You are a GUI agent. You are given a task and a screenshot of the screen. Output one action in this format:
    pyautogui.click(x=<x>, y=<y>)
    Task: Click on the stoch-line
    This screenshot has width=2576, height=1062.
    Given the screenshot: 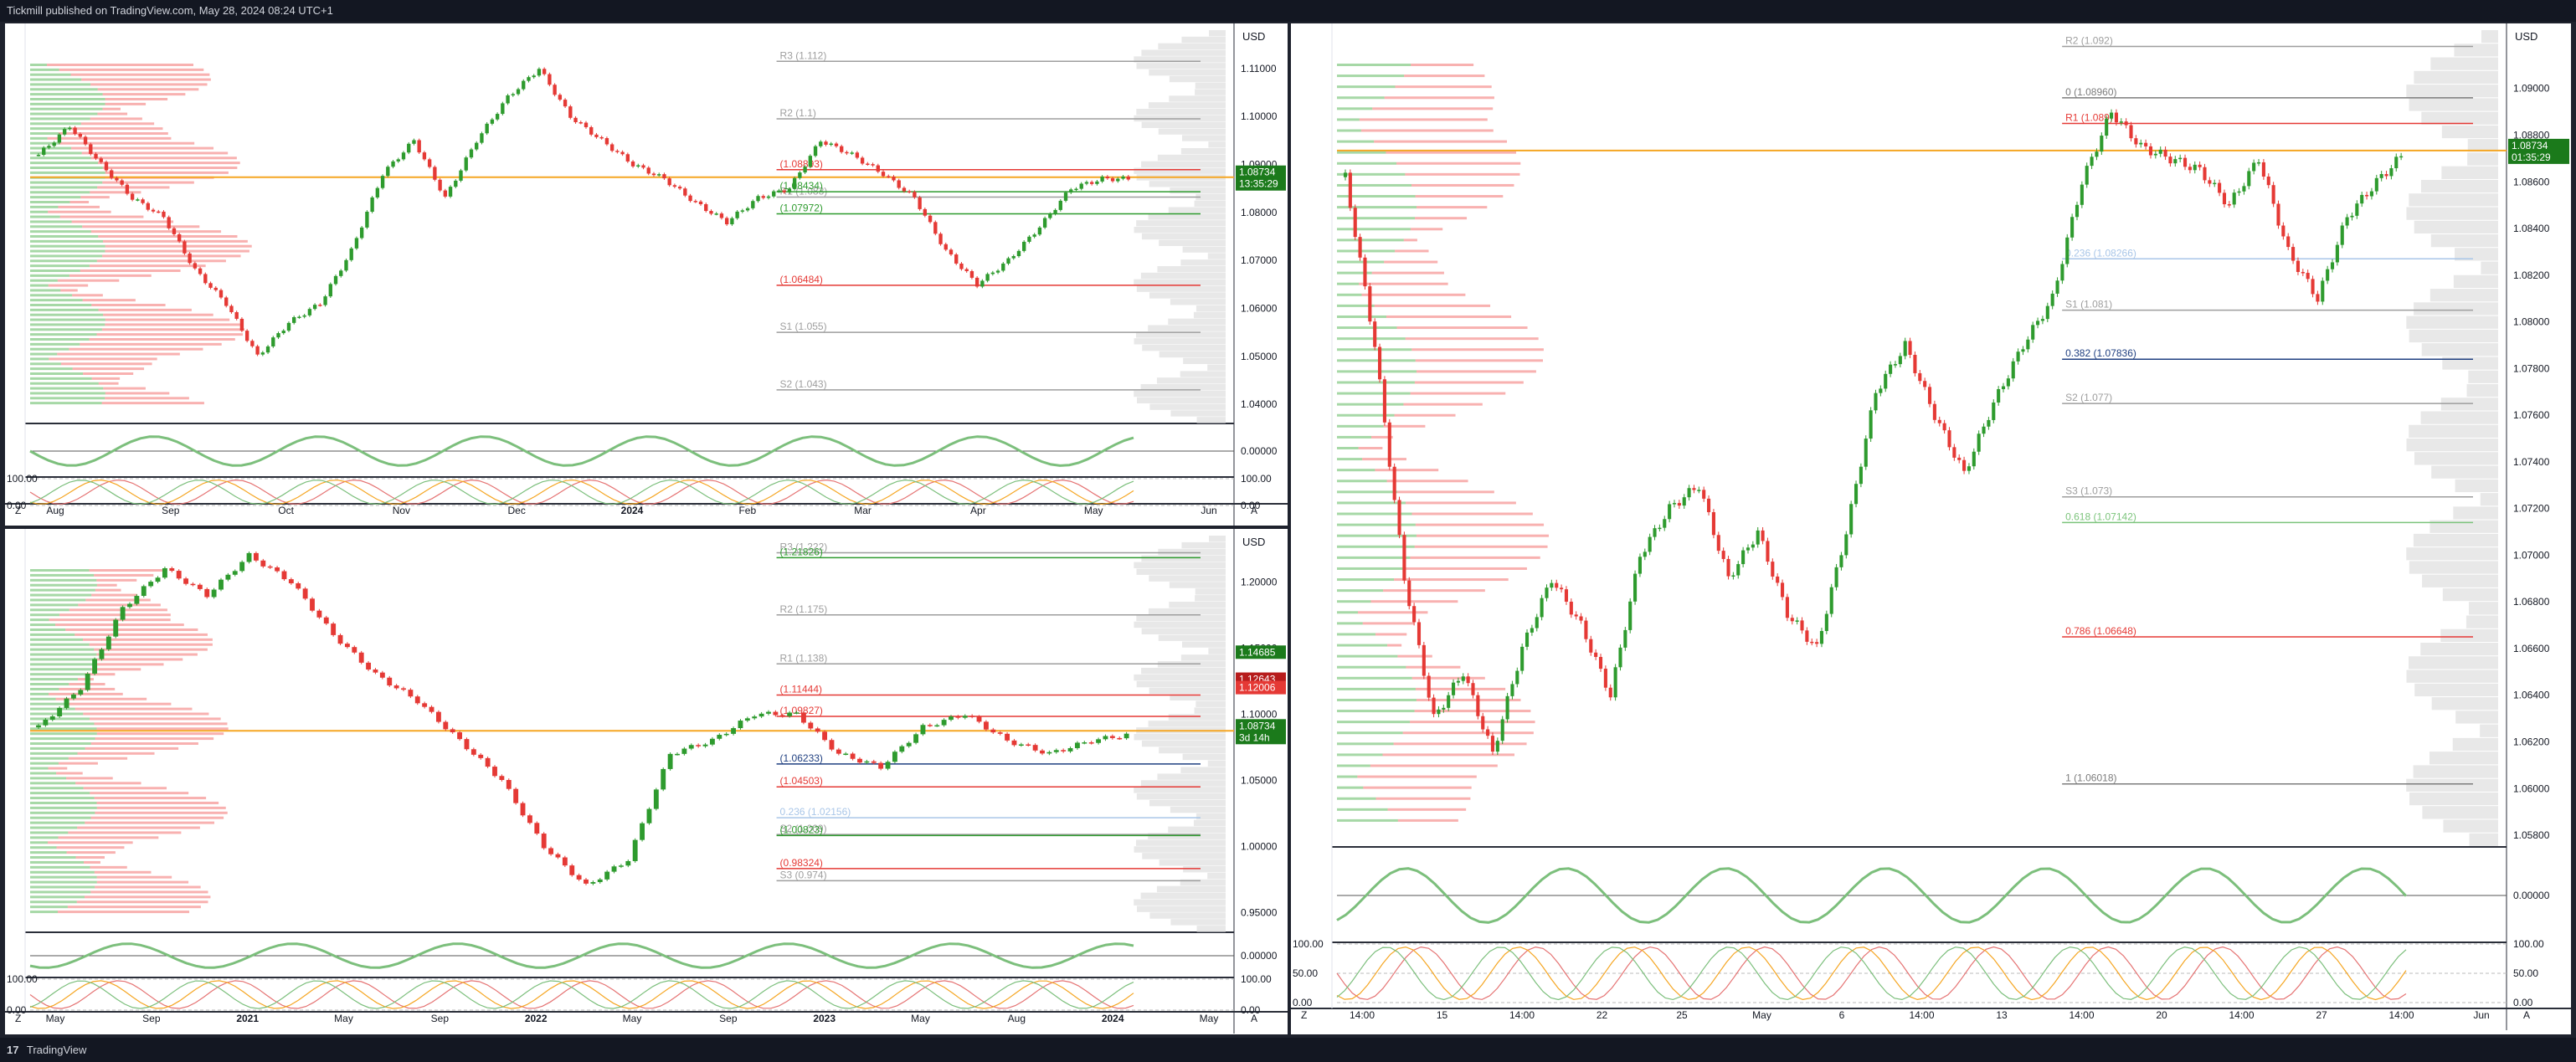 What is the action you would take?
    pyautogui.click(x=1871, y=973)
    